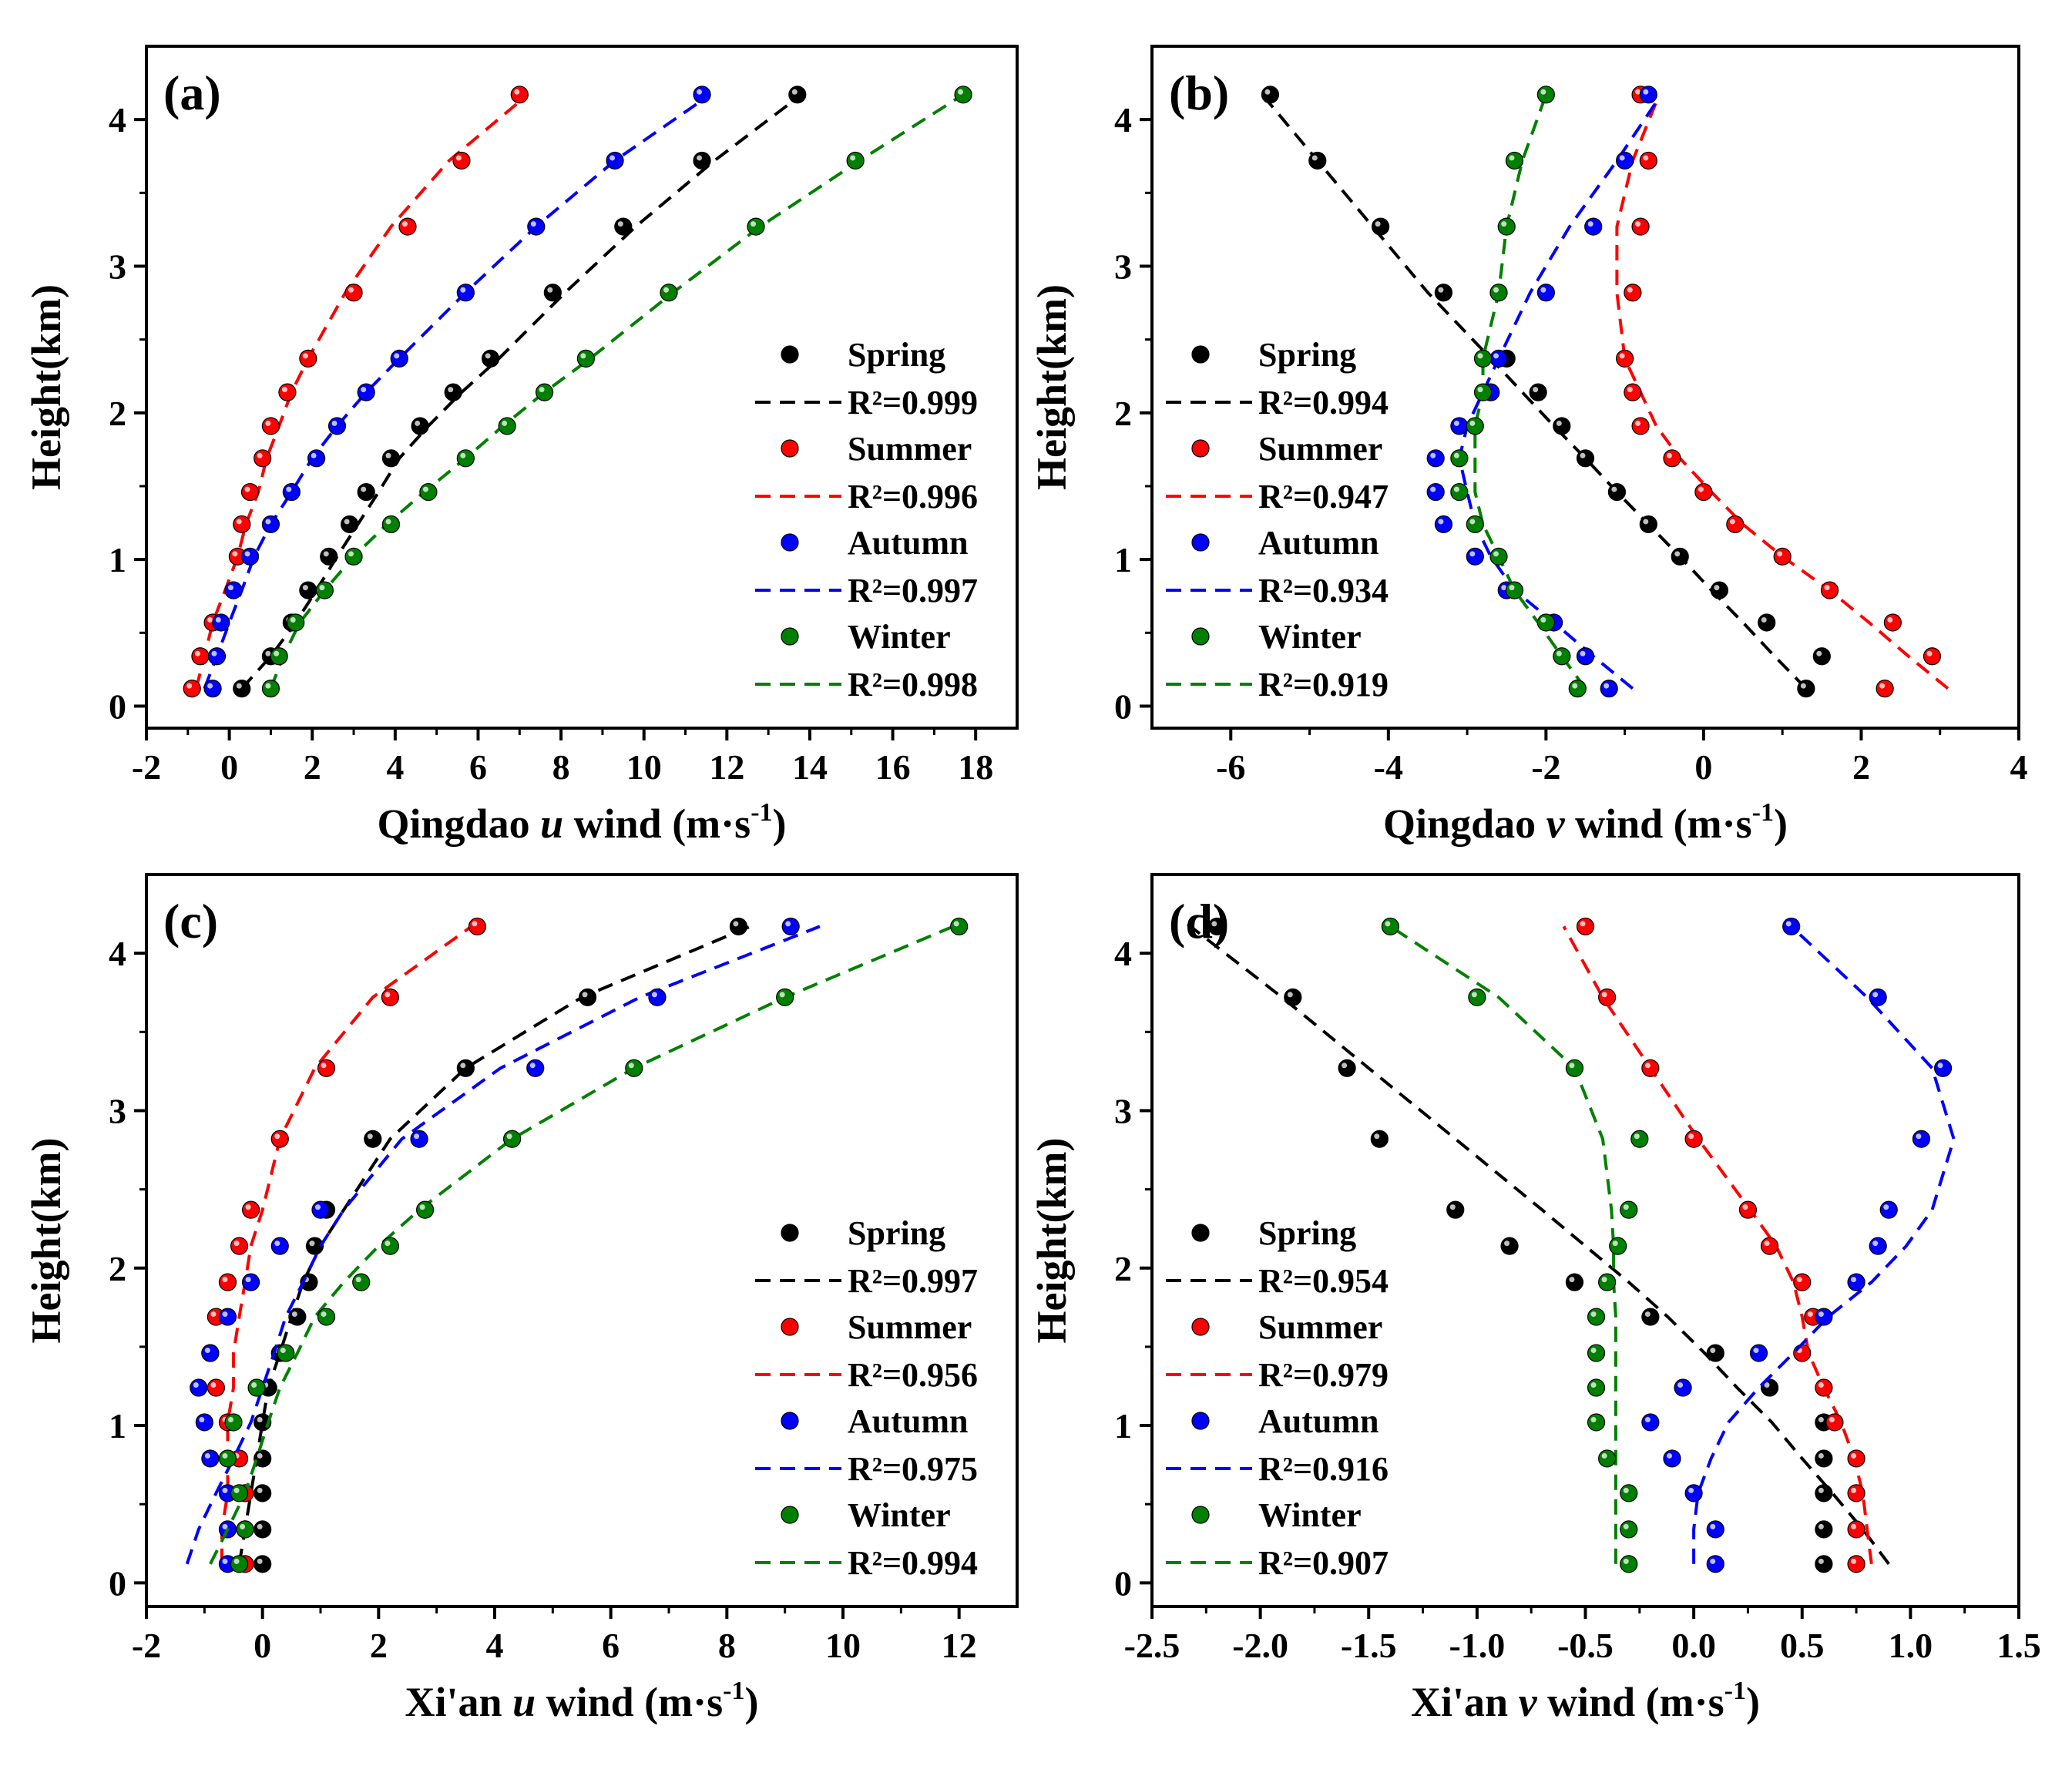 The width and height of the screenshot is (2072, 1766). What do you see at coordinates (459, 824) in the screenshot?
I see `x-axis-label-prefix: Qingdao` at bounding box center [459, 824].